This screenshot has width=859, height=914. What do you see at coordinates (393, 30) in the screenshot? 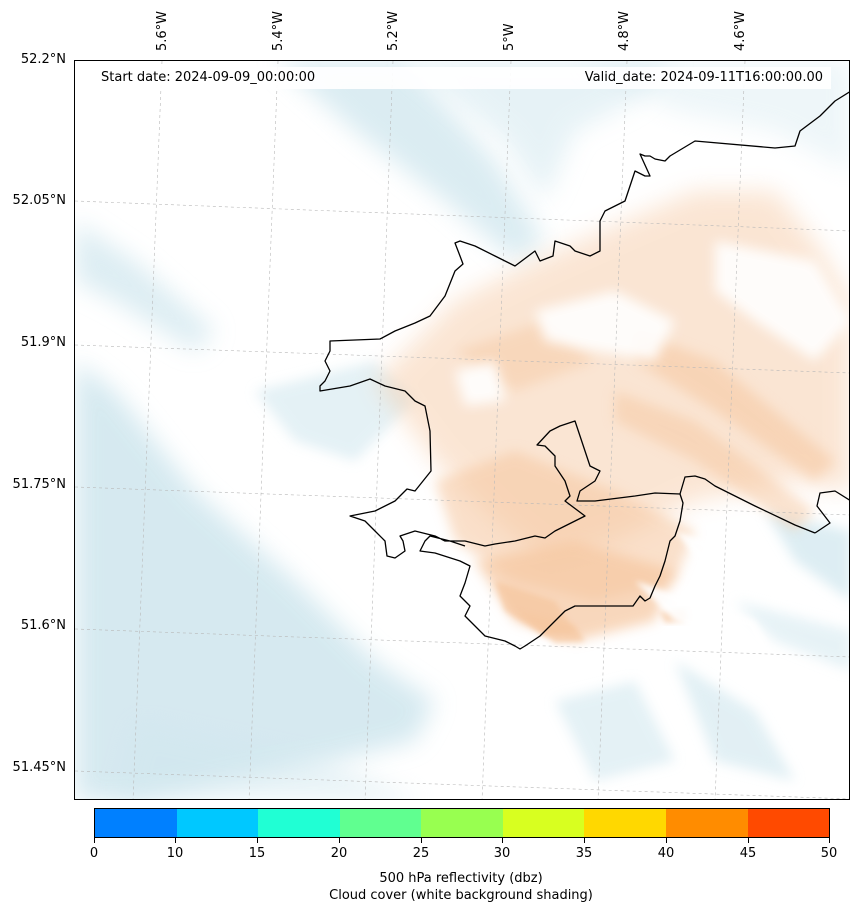
I see `lon-label-5-2w: 5.2°W` at bounding box center [393, 30].